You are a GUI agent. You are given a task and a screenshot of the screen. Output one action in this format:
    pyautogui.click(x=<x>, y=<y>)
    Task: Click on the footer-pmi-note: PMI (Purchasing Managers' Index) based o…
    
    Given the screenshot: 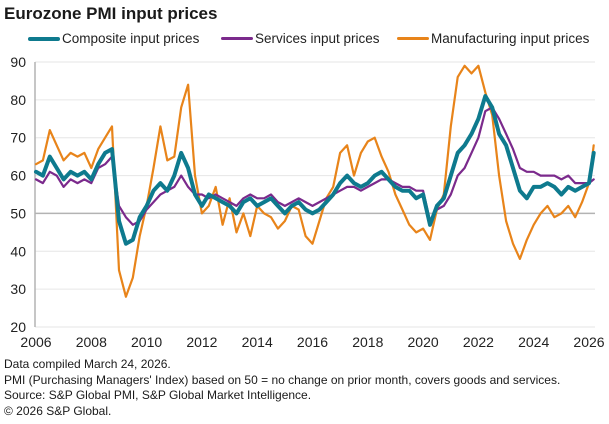 What is the action you would take?
    pyautogui.click(x=282, y=379)
    